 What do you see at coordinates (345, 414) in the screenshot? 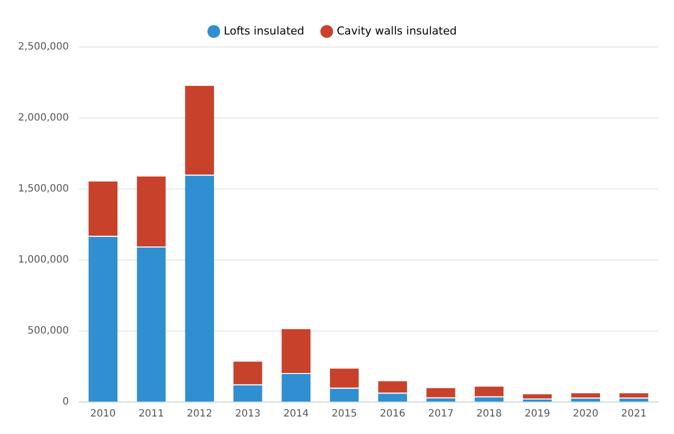
I see `x-tick-label: 2015` at bounding box center [345, 414].